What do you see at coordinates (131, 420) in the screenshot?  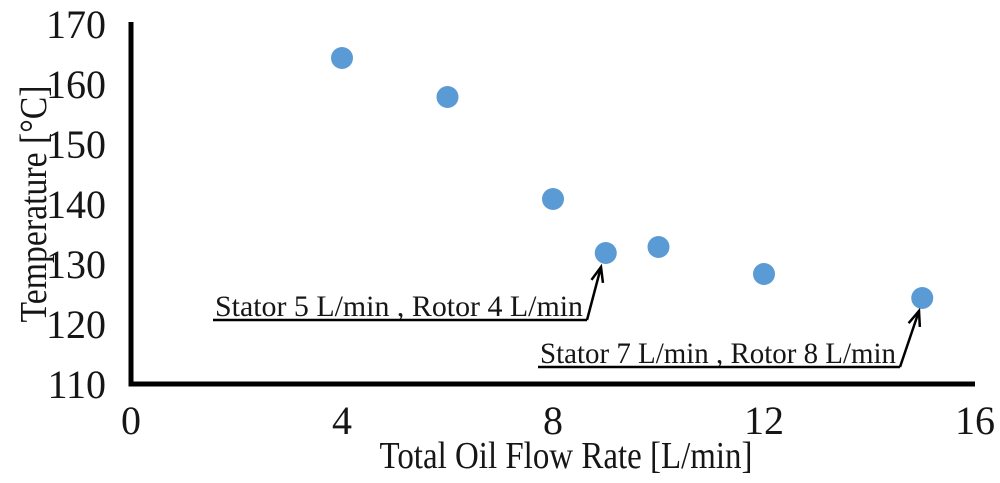 I see `x-tick-label: 0` at bounding box center [131, 420].